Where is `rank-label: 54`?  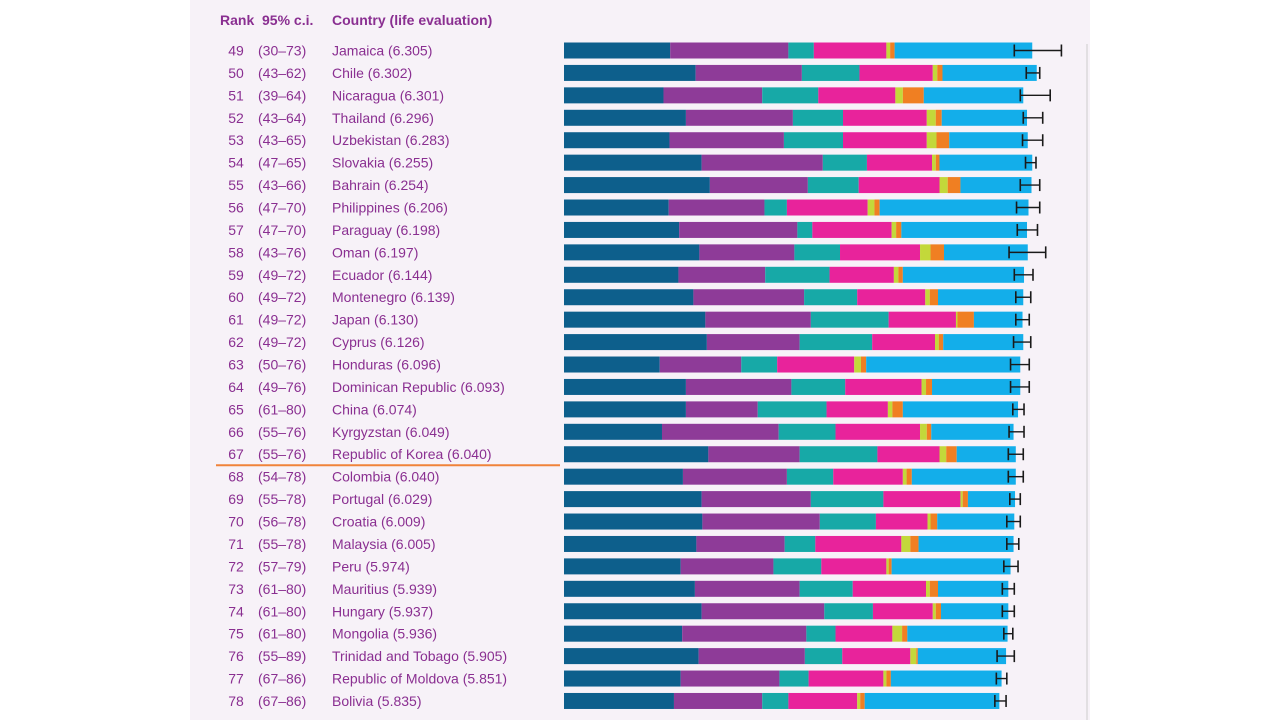 rank-label: 54 is located at coordinates (236, 163).